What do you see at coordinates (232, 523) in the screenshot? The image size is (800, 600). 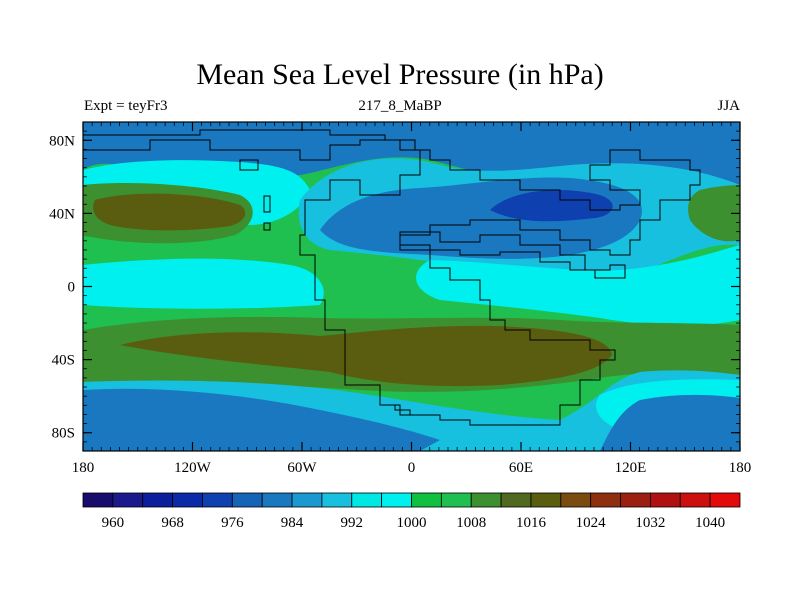 I see `colorbar-label: 976` at bounding box center [232, 523].